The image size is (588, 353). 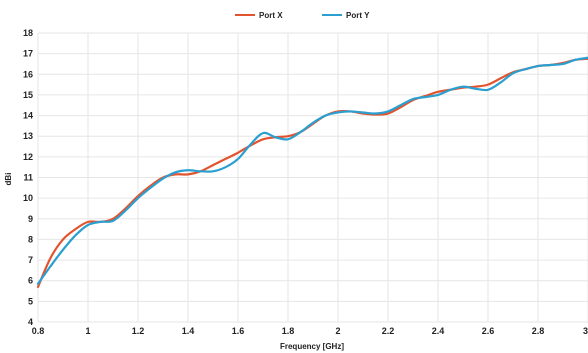 I want to click on legend-label: Port X, so click(x=271, y=15).